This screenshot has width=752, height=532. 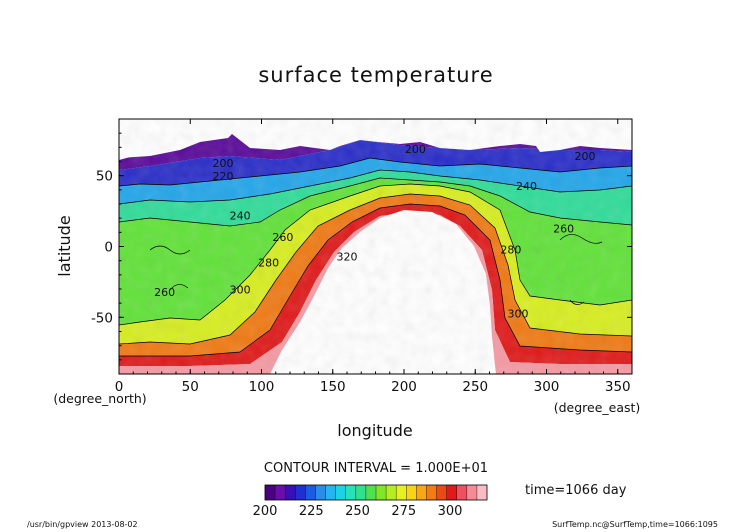 What do you see at coordinates (262, 387) in the screenshot?
I see `x-tick-label: 100` at bounding box center [262, 387].